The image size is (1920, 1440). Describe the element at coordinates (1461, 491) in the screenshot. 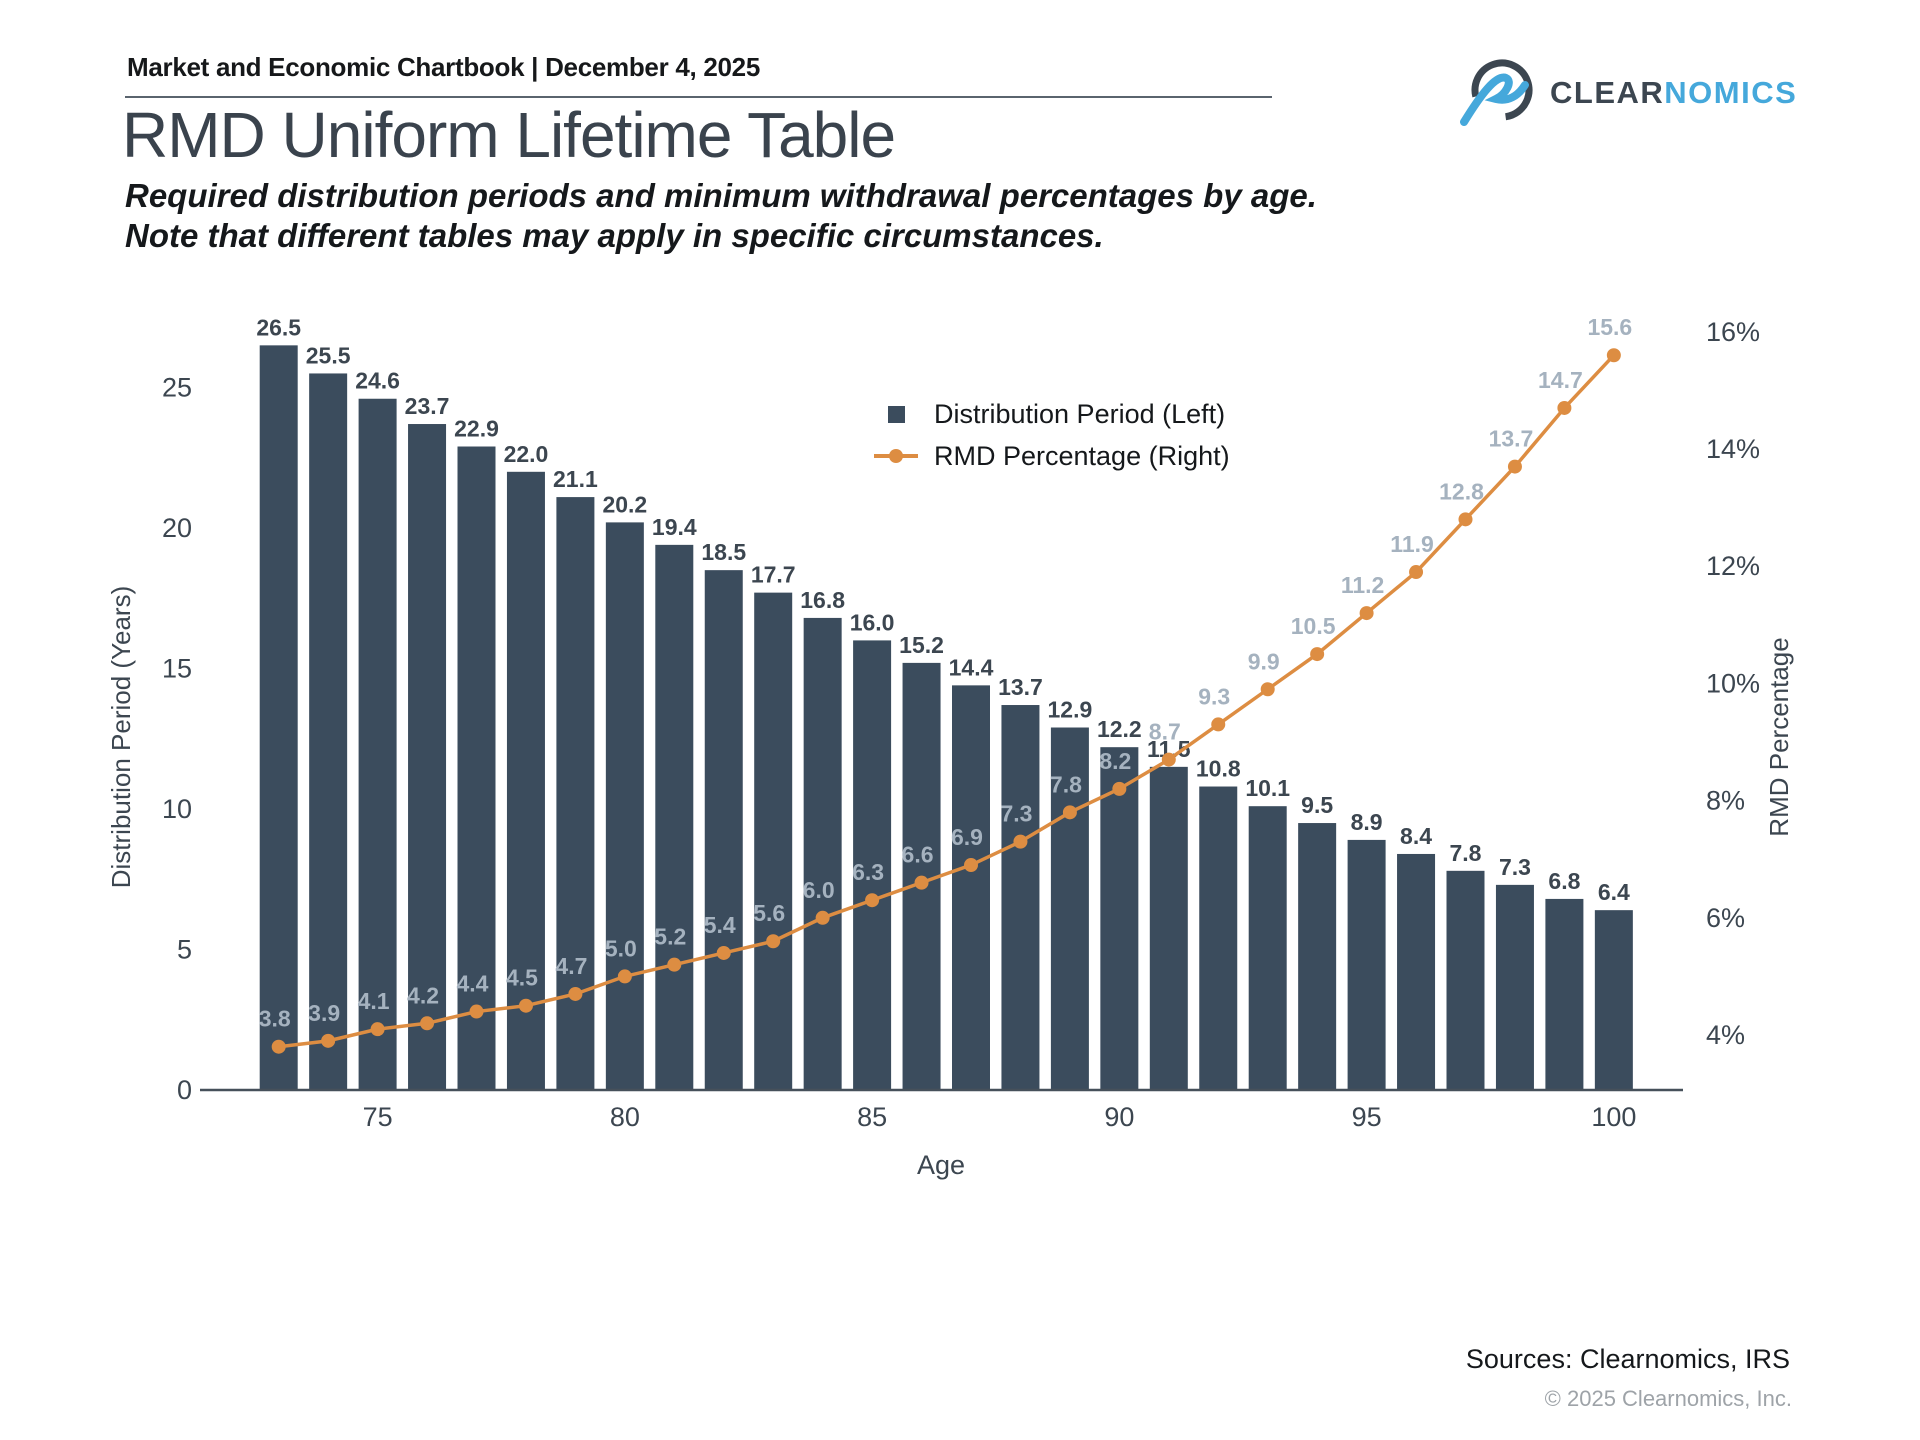

I see `chart-text: 12.8` at that location.